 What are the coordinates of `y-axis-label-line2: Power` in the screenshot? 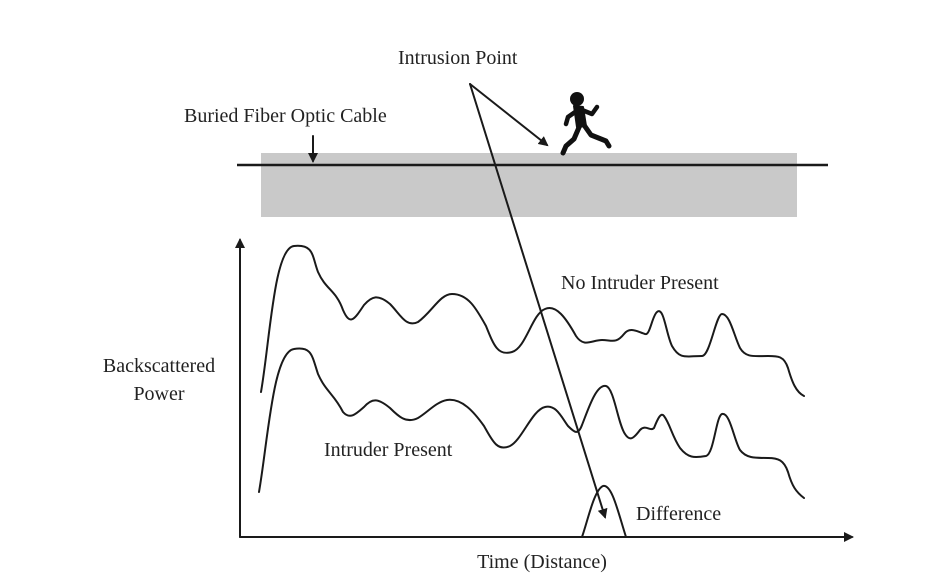 It's located at (158, 394).